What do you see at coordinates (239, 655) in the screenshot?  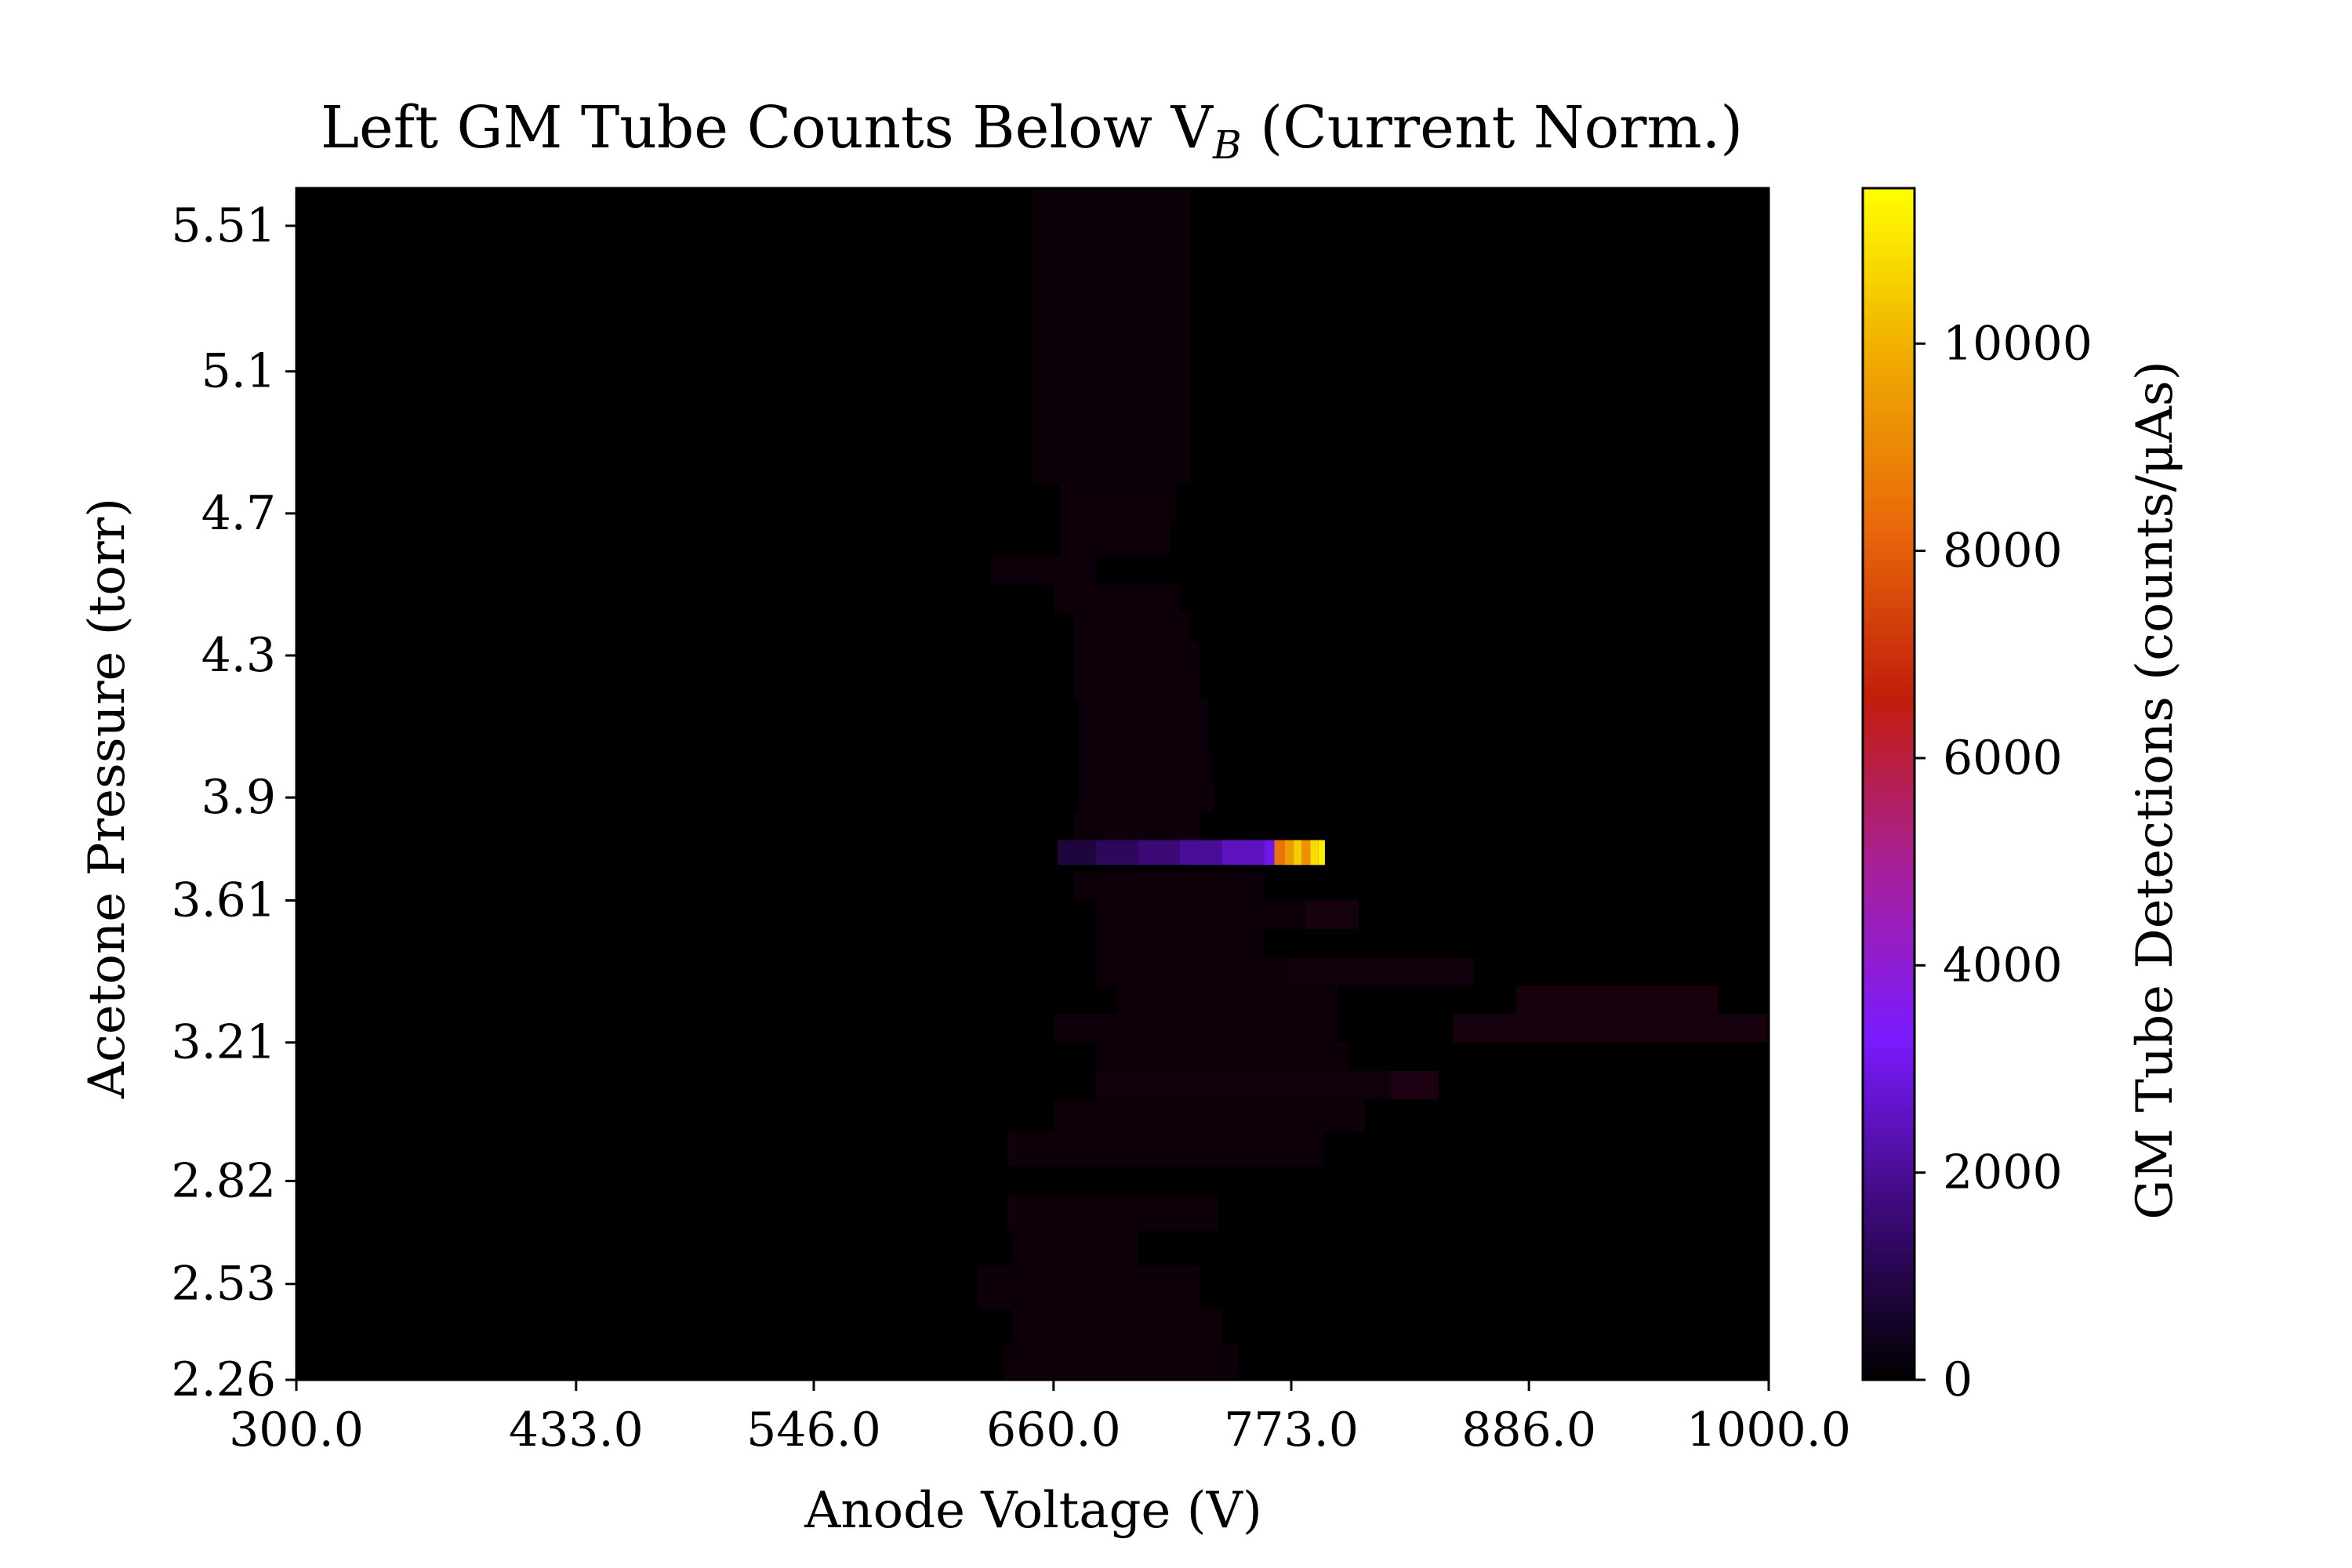 I see `y-tick-label: 4.3` at bounding box center [239, 655].